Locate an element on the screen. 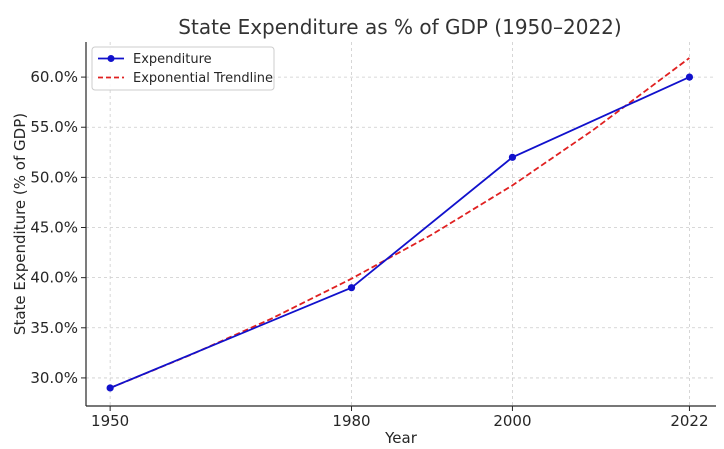  x-tick-label: 1980 is located at coordinates (351, 421).